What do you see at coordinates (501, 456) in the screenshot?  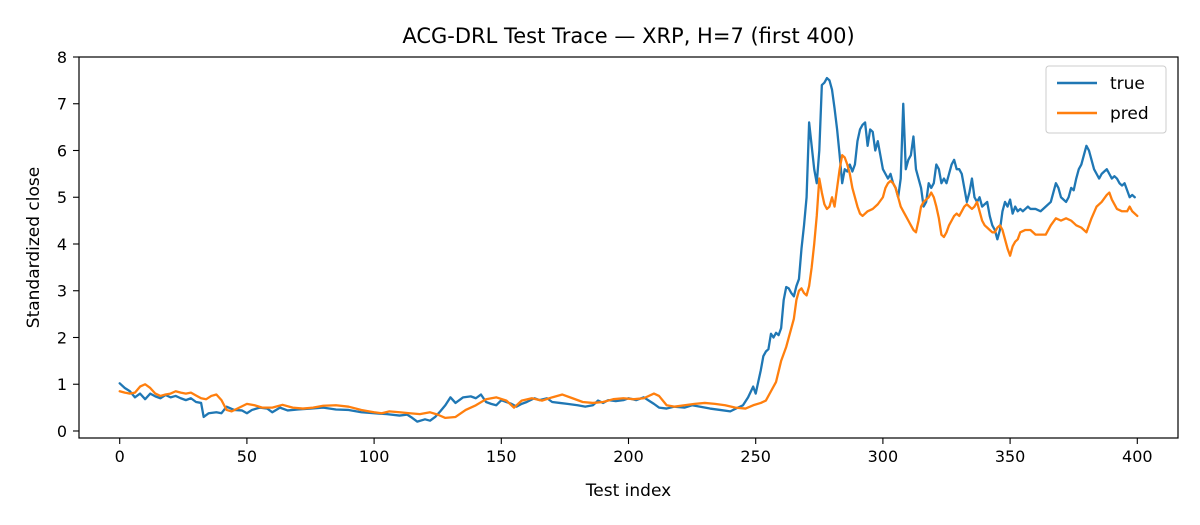 I see `x-tick-label: 150` at bounding box center [501, 456].